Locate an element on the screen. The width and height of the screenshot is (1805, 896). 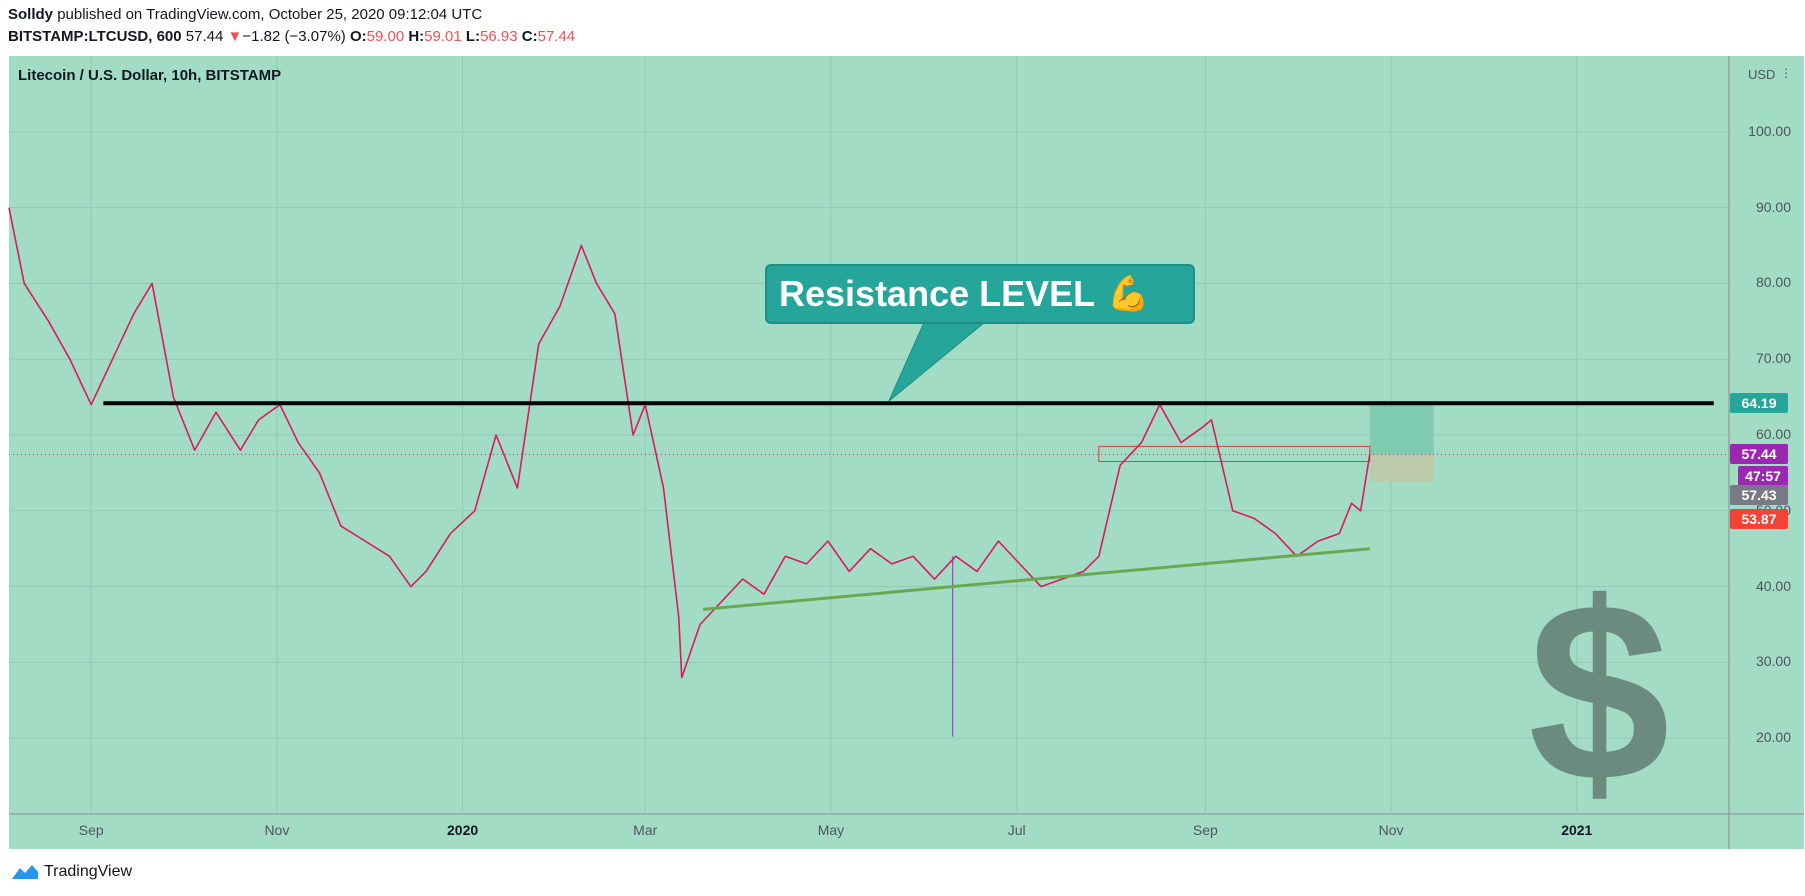
resistance-callout: Resistance LEVEL 💪 is located at coordinates (980, 294).